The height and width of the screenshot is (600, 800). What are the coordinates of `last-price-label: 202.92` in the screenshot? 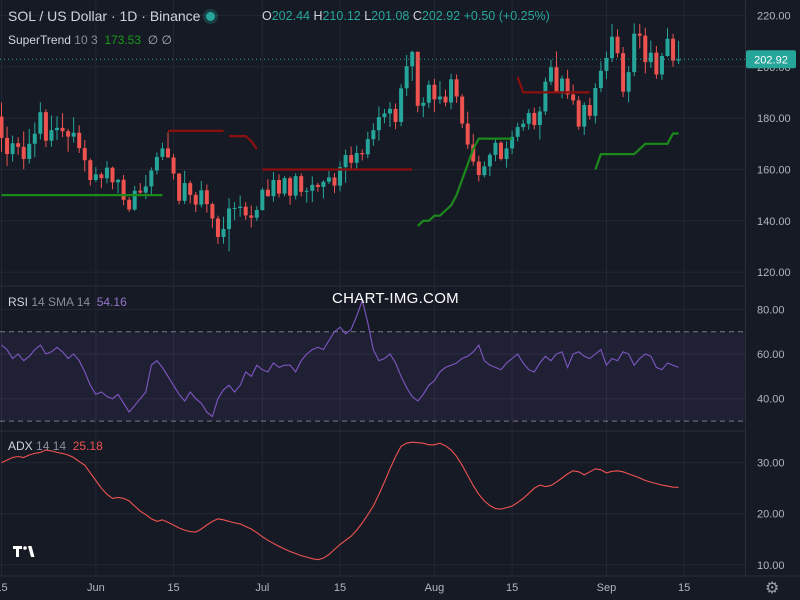 It's located at (771, 60).